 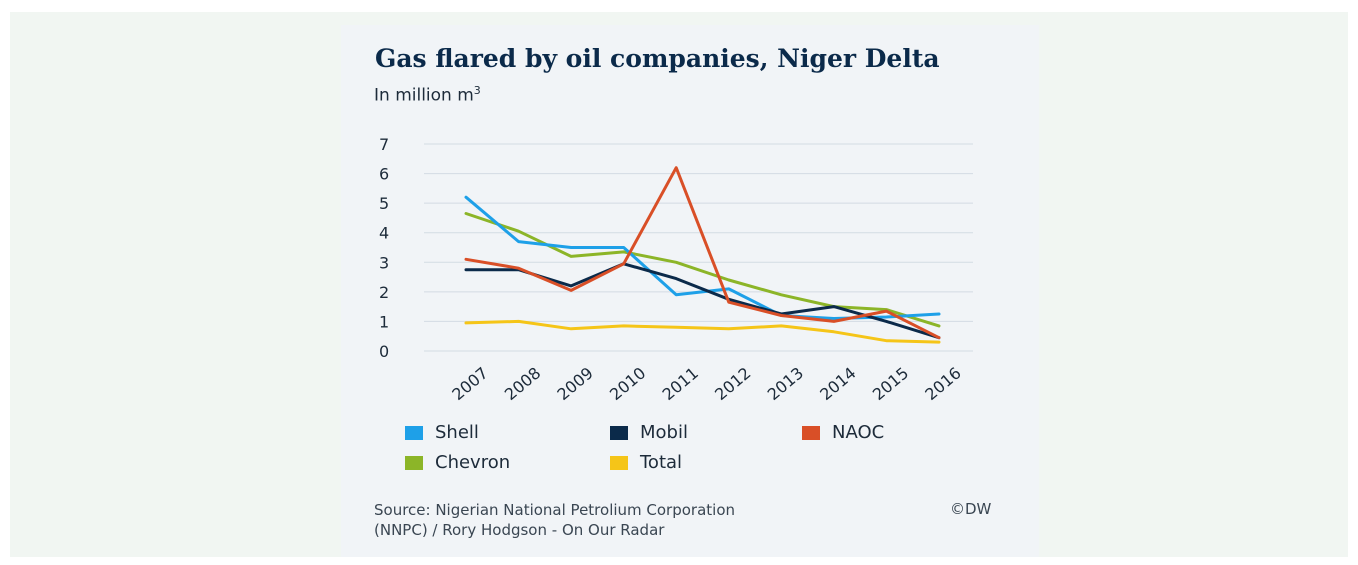 What do you see at coordinates (732, 383) in the screenshot?
I see `x-tick-label: 2012` at bounding box center [732, 383].